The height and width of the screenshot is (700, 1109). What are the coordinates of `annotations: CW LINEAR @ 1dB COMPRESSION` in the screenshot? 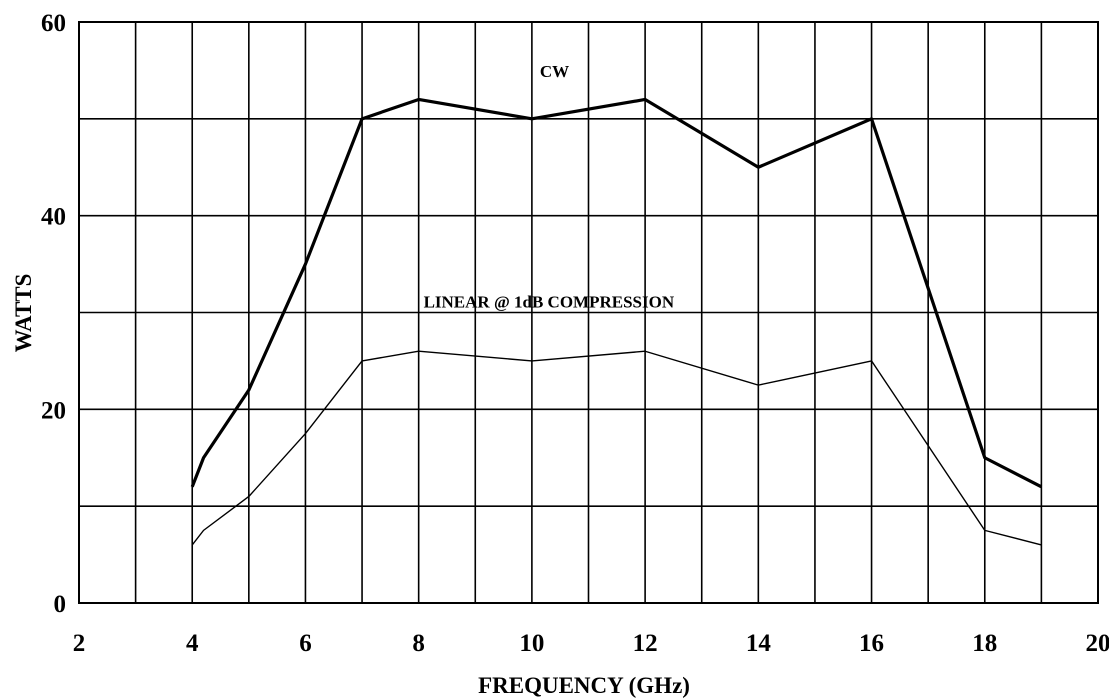 It's located at (549, 186).